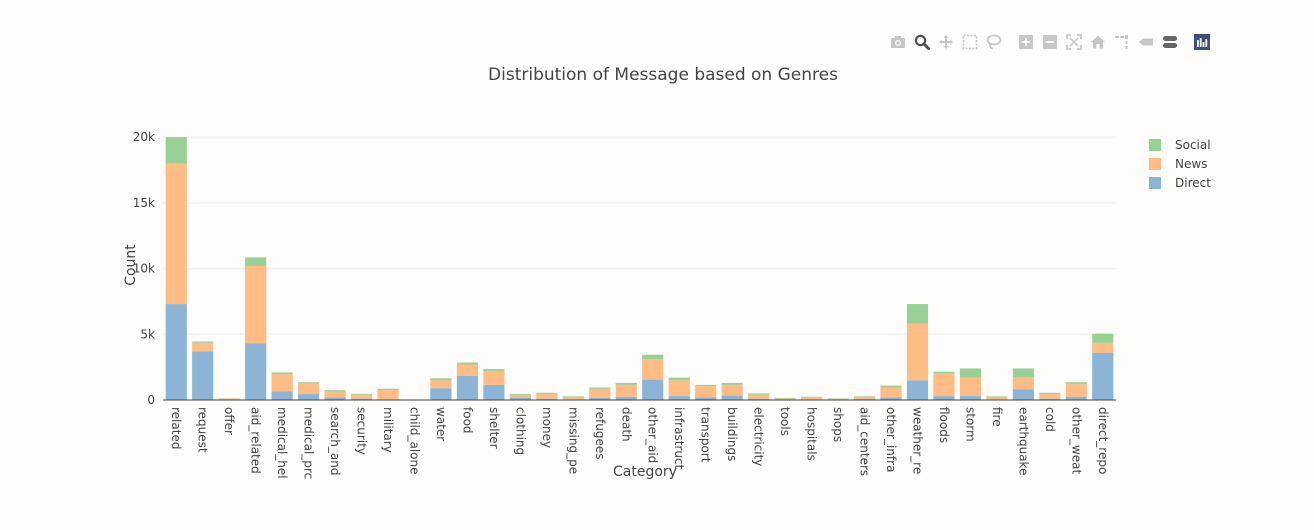 Image resolution: width=1314 pixels, height=530 pixels. I want to click on zoom-button, so click(922, 42).